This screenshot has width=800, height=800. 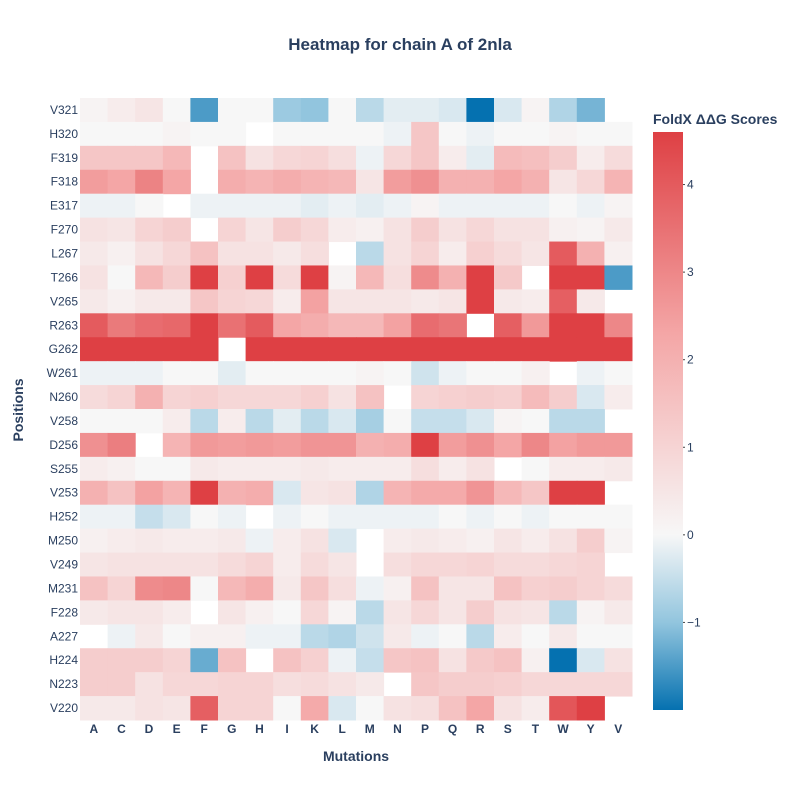 I want to click on x-tick-label: D, so click(x=149, y=729).